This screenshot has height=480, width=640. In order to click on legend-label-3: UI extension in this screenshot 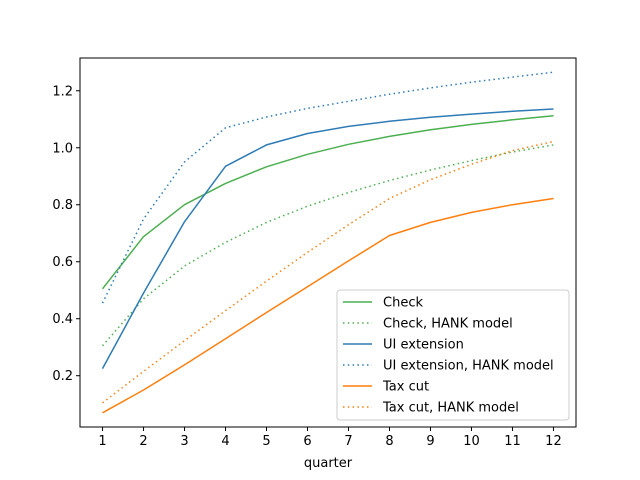, I will do `click(423, 345)`.